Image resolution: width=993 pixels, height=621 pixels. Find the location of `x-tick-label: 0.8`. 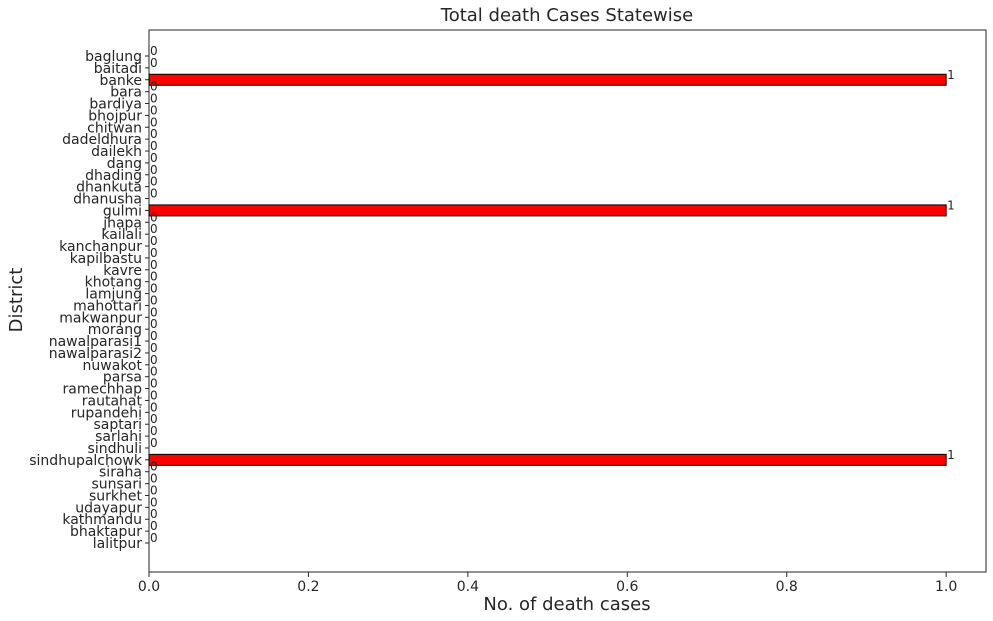

x-tick-label: 0.8 is located at coordinates (787, 587).